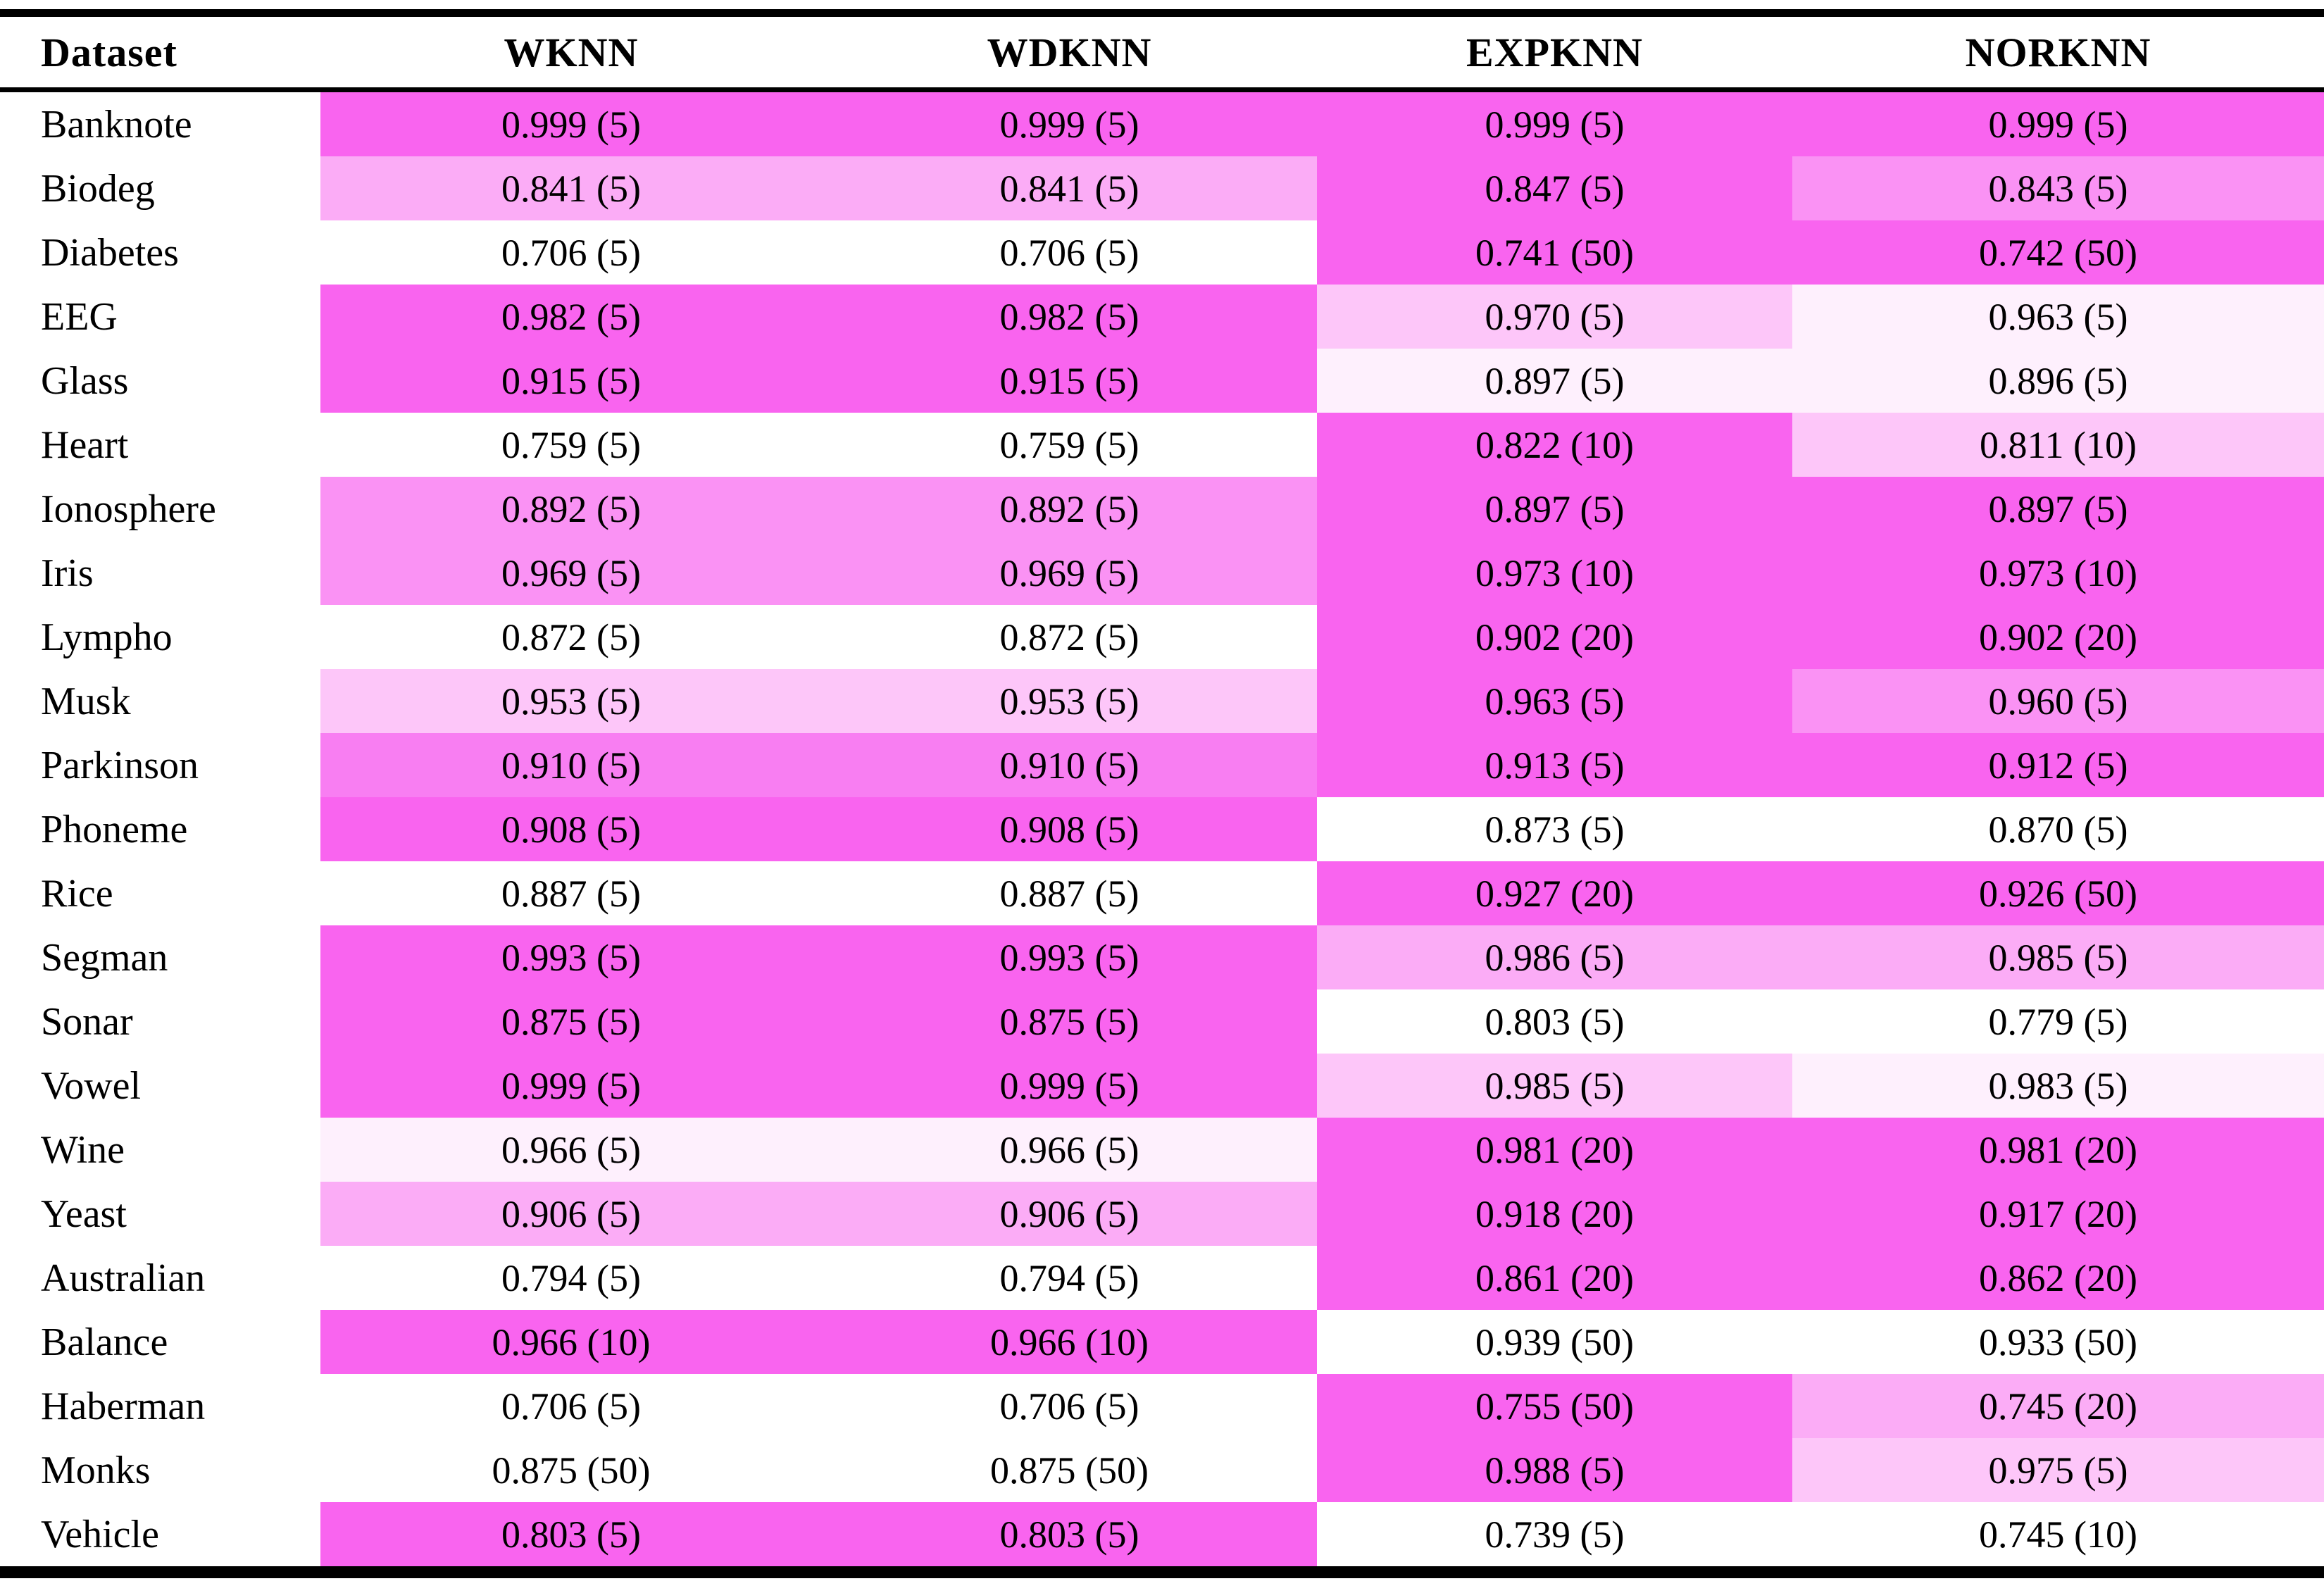  What do you see at coordinates (571, 701) in the screenshot?
I see `value-cell-wknn: 0.953 (5)` at bounding box center [571, 701].